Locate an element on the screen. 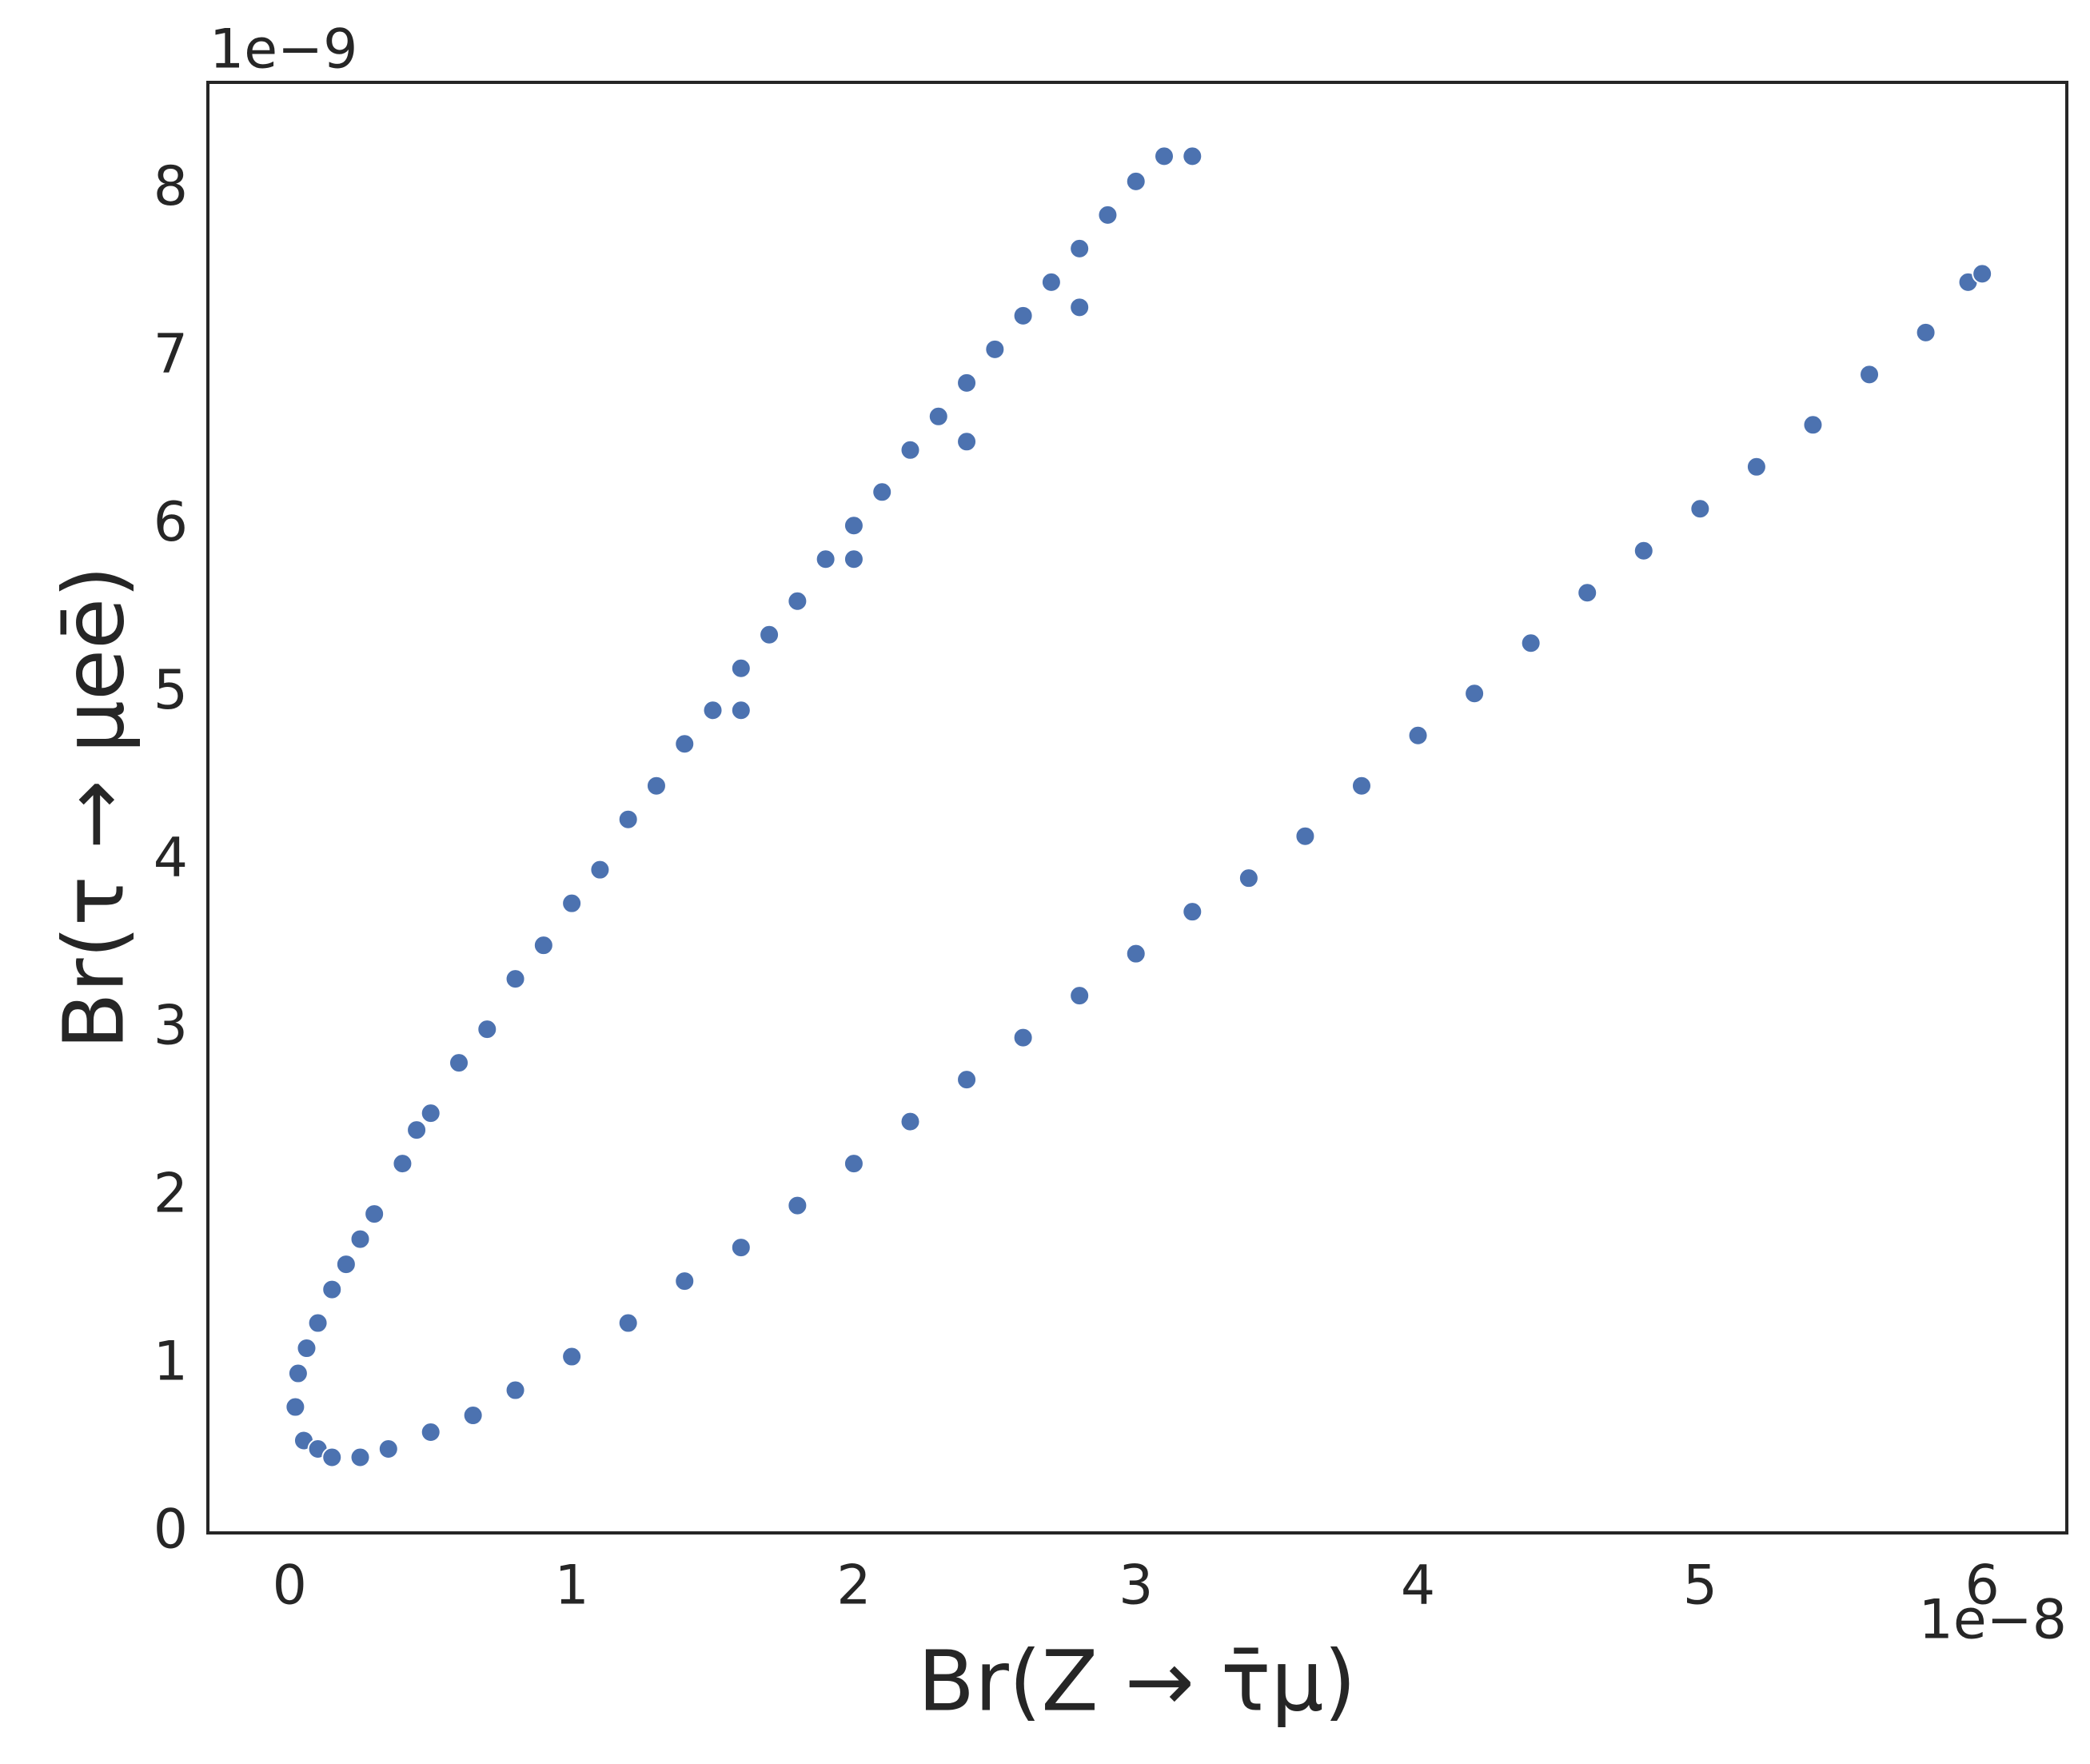  y-tick-label: 3 is located at coordinates (171, 1026).